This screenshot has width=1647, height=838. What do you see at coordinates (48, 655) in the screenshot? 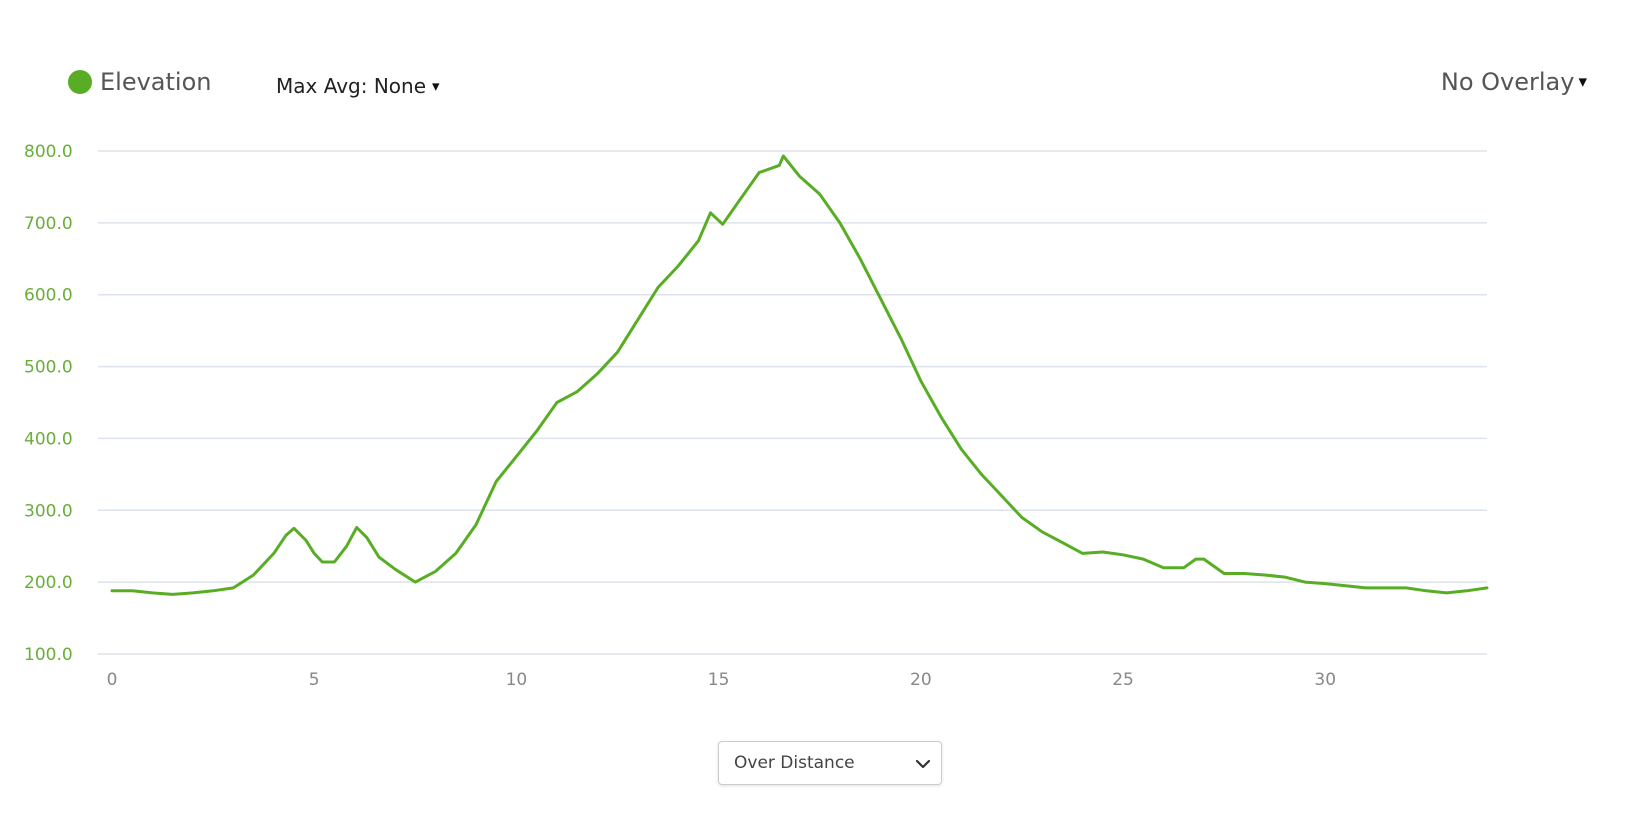
I see `y-tick-label: 100.0` at bounding box center [48, 655].